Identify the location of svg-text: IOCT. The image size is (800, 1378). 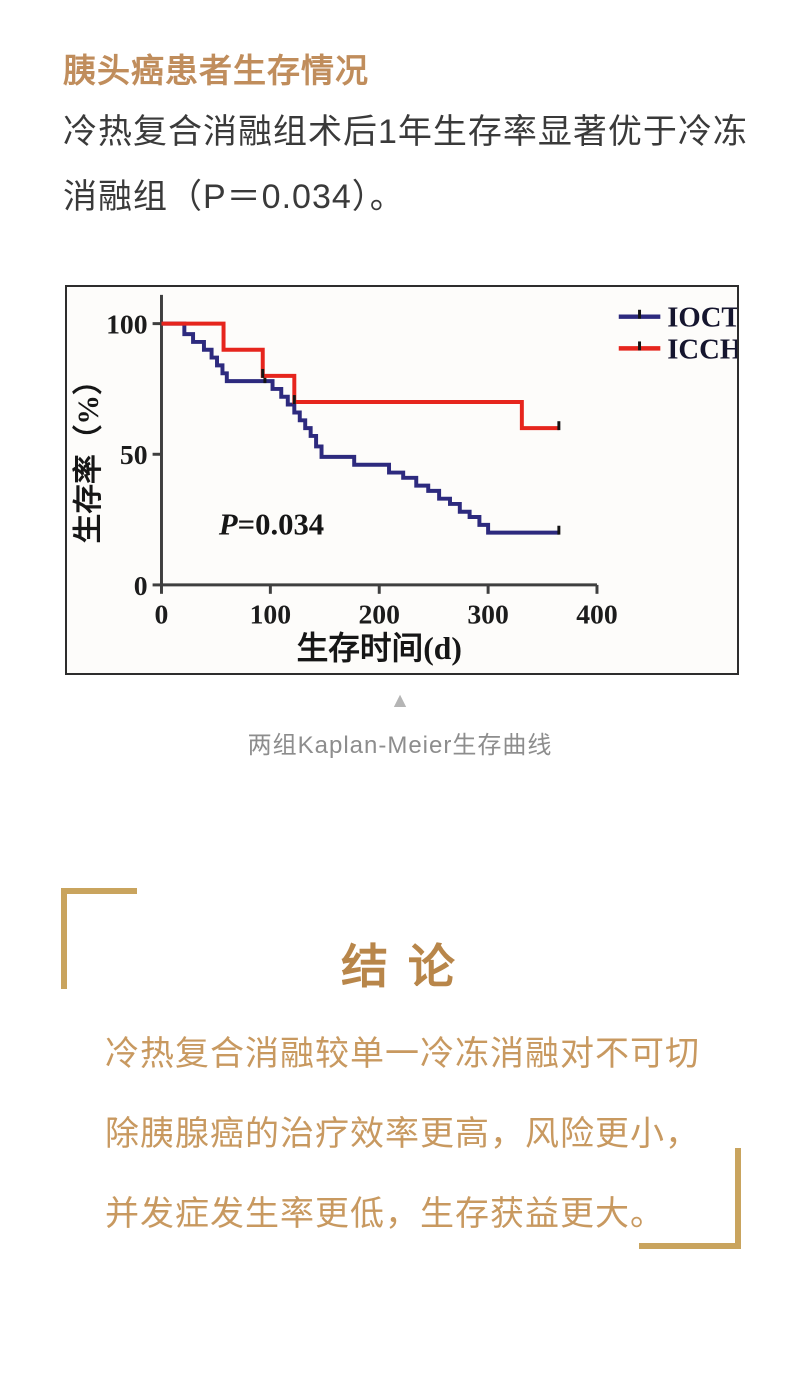
(702, 318).